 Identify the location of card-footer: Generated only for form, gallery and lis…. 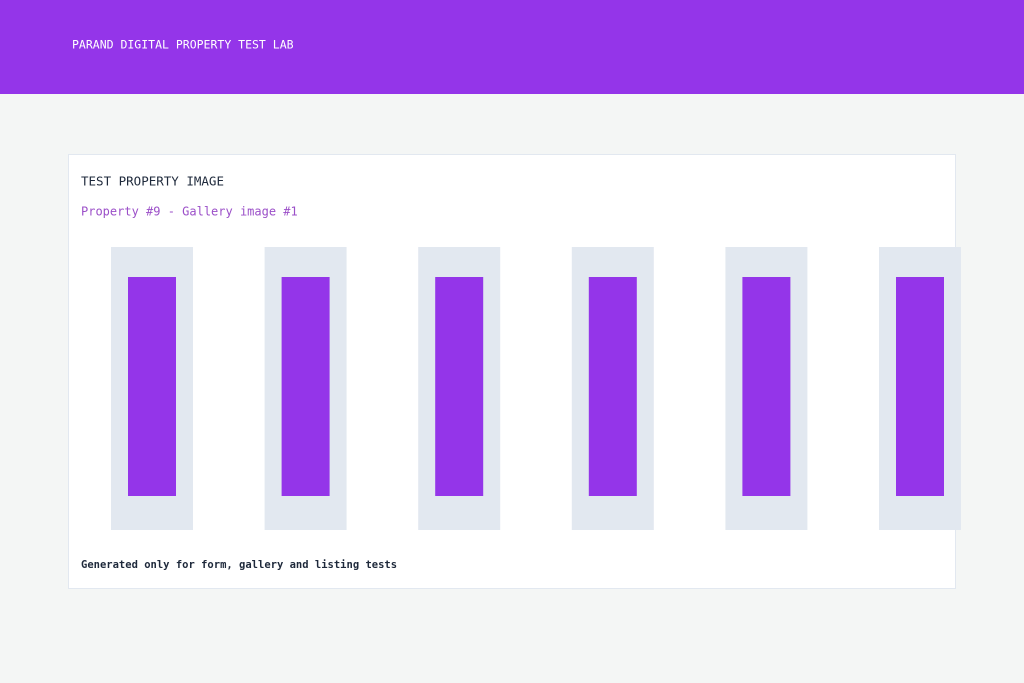
(239, 565).